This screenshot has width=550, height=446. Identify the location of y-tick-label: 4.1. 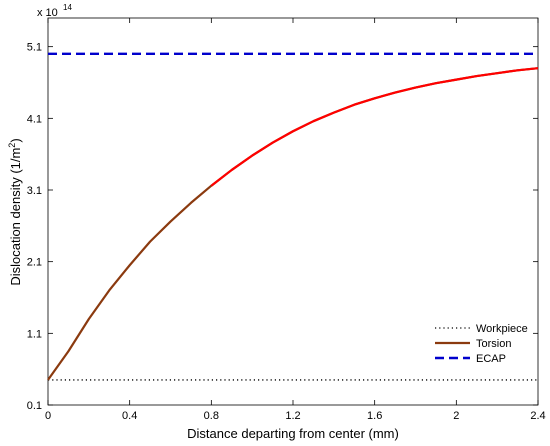
(34, 119).